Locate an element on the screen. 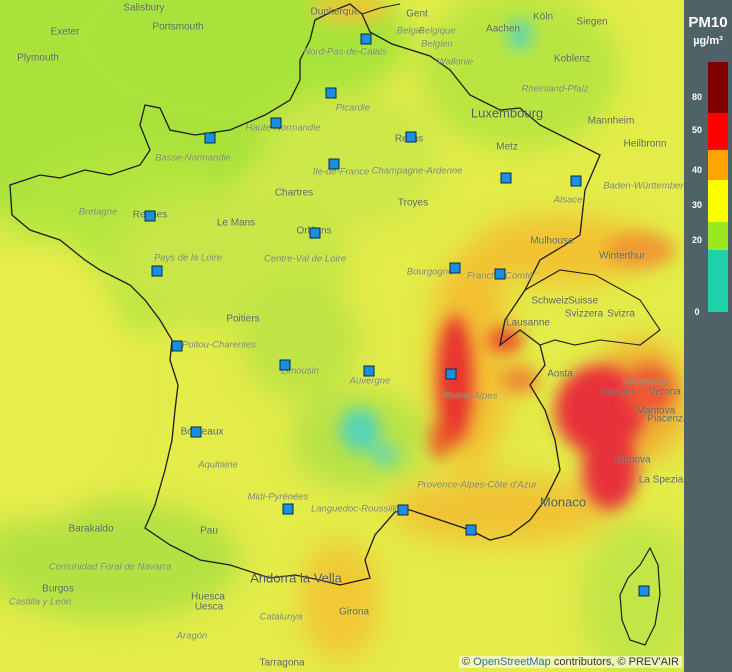 The height and width of the screenshot is (672, 732). place-label: Midi-Pyrénées is located at coordinates (278, 497).